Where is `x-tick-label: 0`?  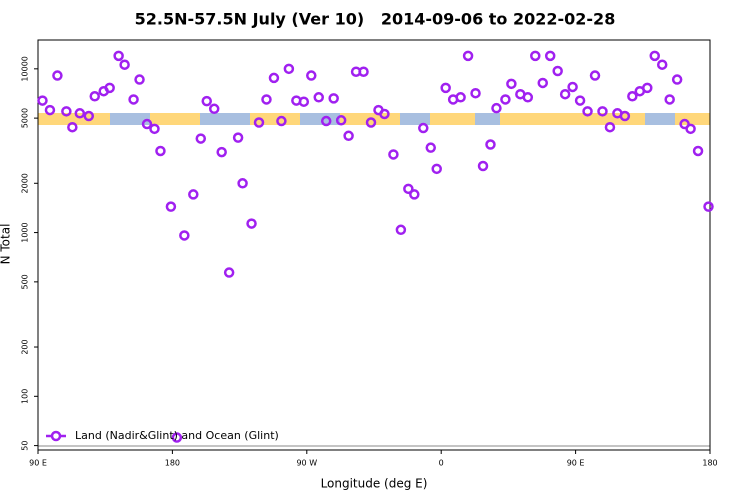 x-tick-label: 0 is located at coordinates (441, 463).